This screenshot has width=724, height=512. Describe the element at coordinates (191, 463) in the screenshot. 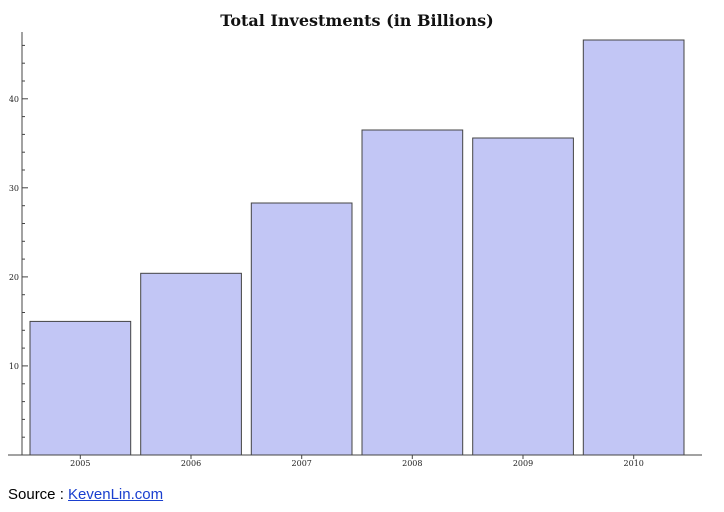

I see `x-tick-label-2006: 2006` at that location.